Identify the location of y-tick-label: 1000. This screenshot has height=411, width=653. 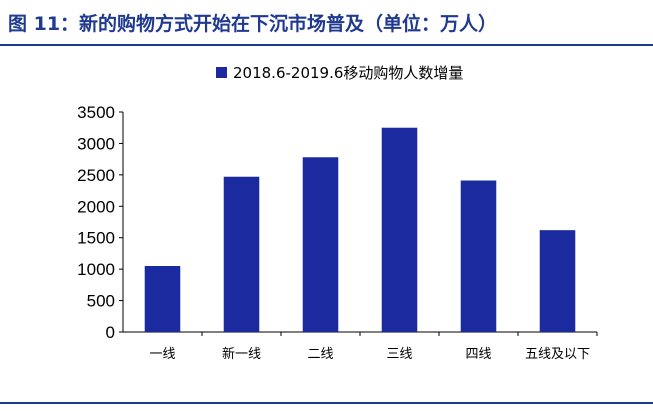
(96, 269).